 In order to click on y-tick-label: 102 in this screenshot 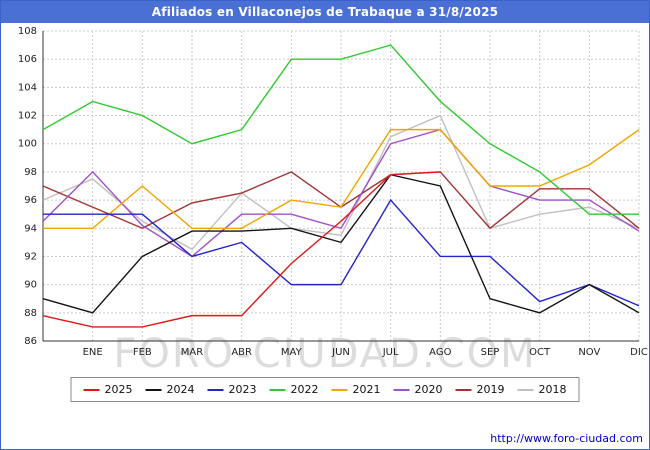, I will do `click(27, 116)`.